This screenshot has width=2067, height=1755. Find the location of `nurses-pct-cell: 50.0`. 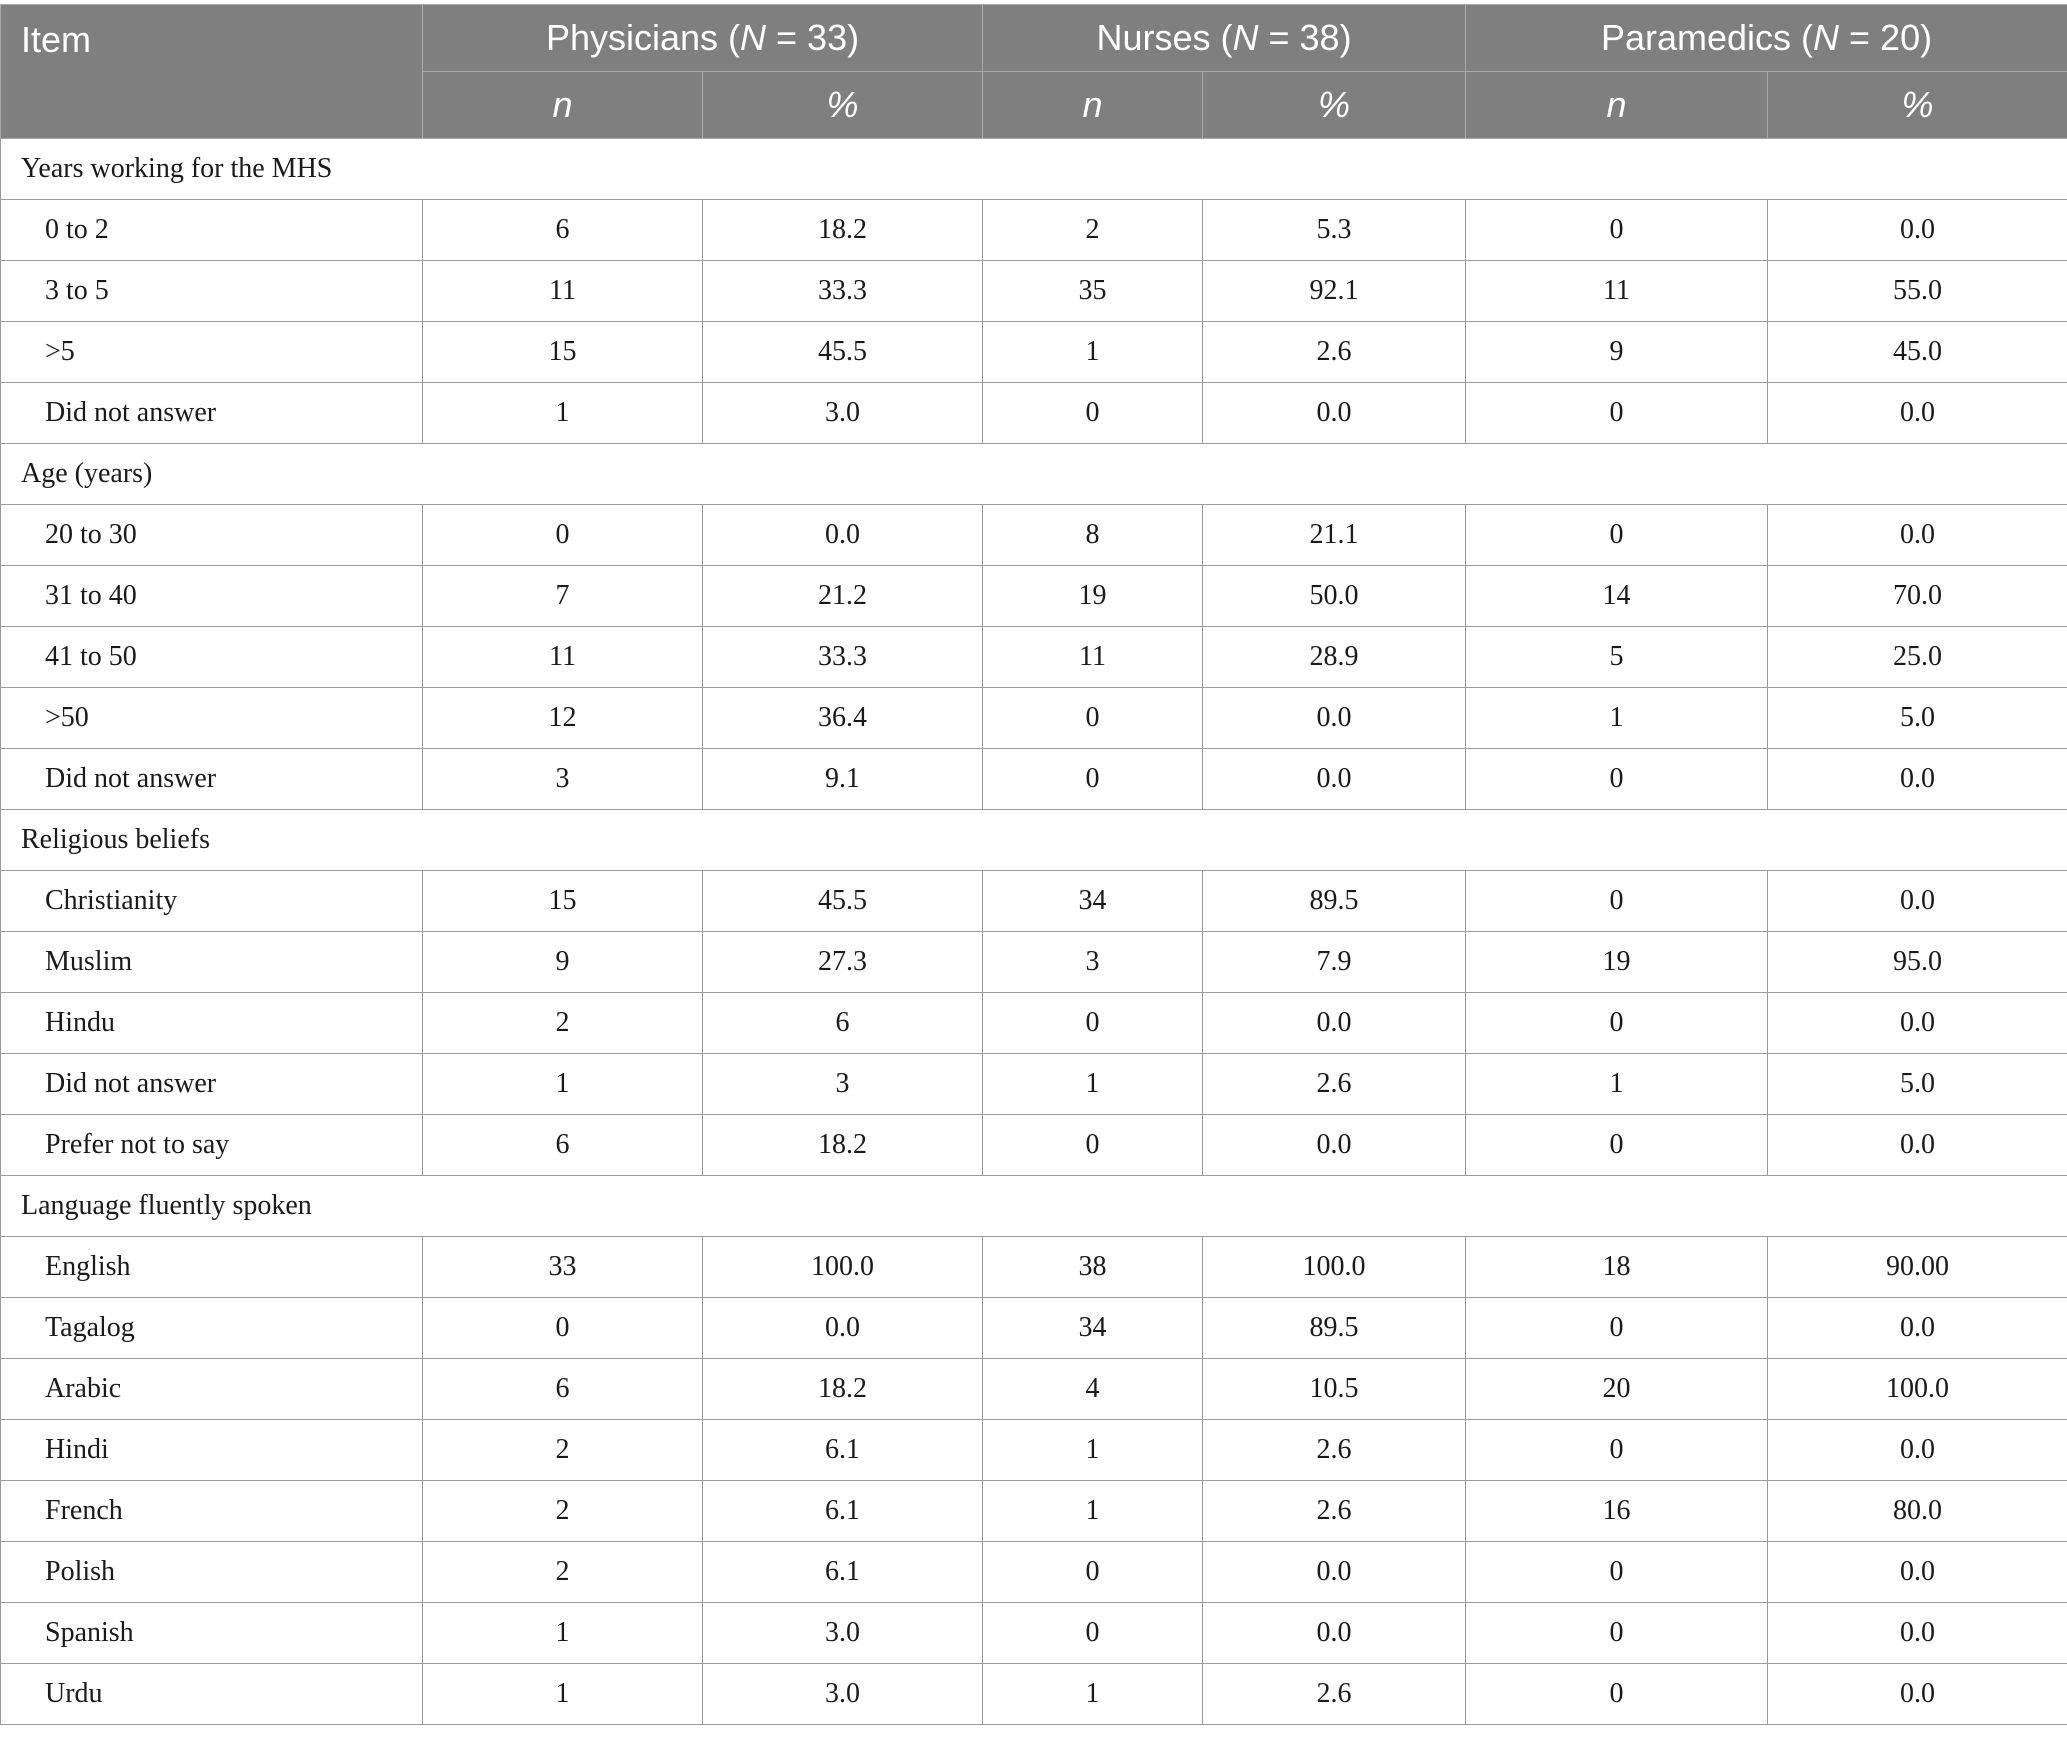

nurses-pct-cell: 50.0 is located at coordinates (1334, 596).